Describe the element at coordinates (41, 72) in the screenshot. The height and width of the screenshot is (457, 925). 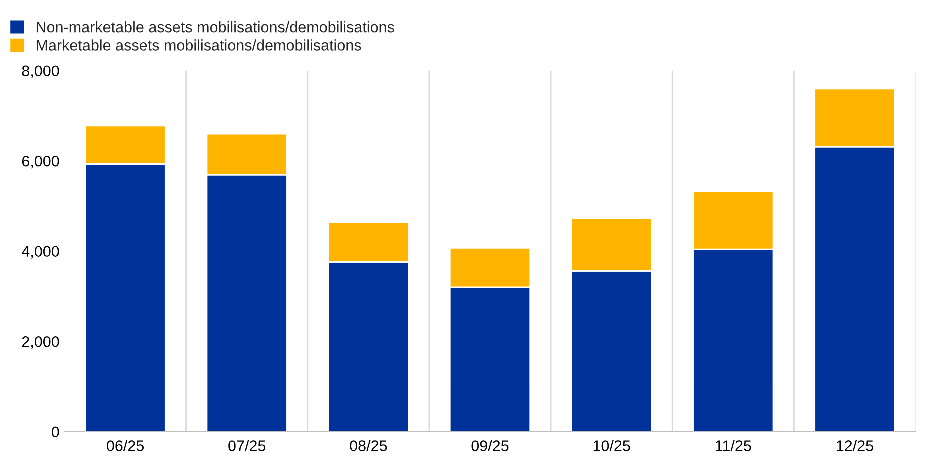
I see `y-tick-label: 8,000` at that location.